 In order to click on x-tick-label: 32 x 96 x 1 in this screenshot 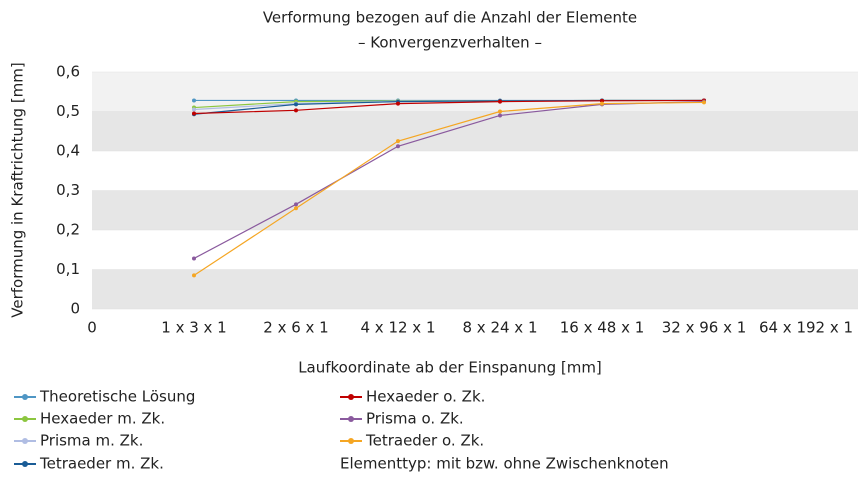, I will do `click(704, 328)`.